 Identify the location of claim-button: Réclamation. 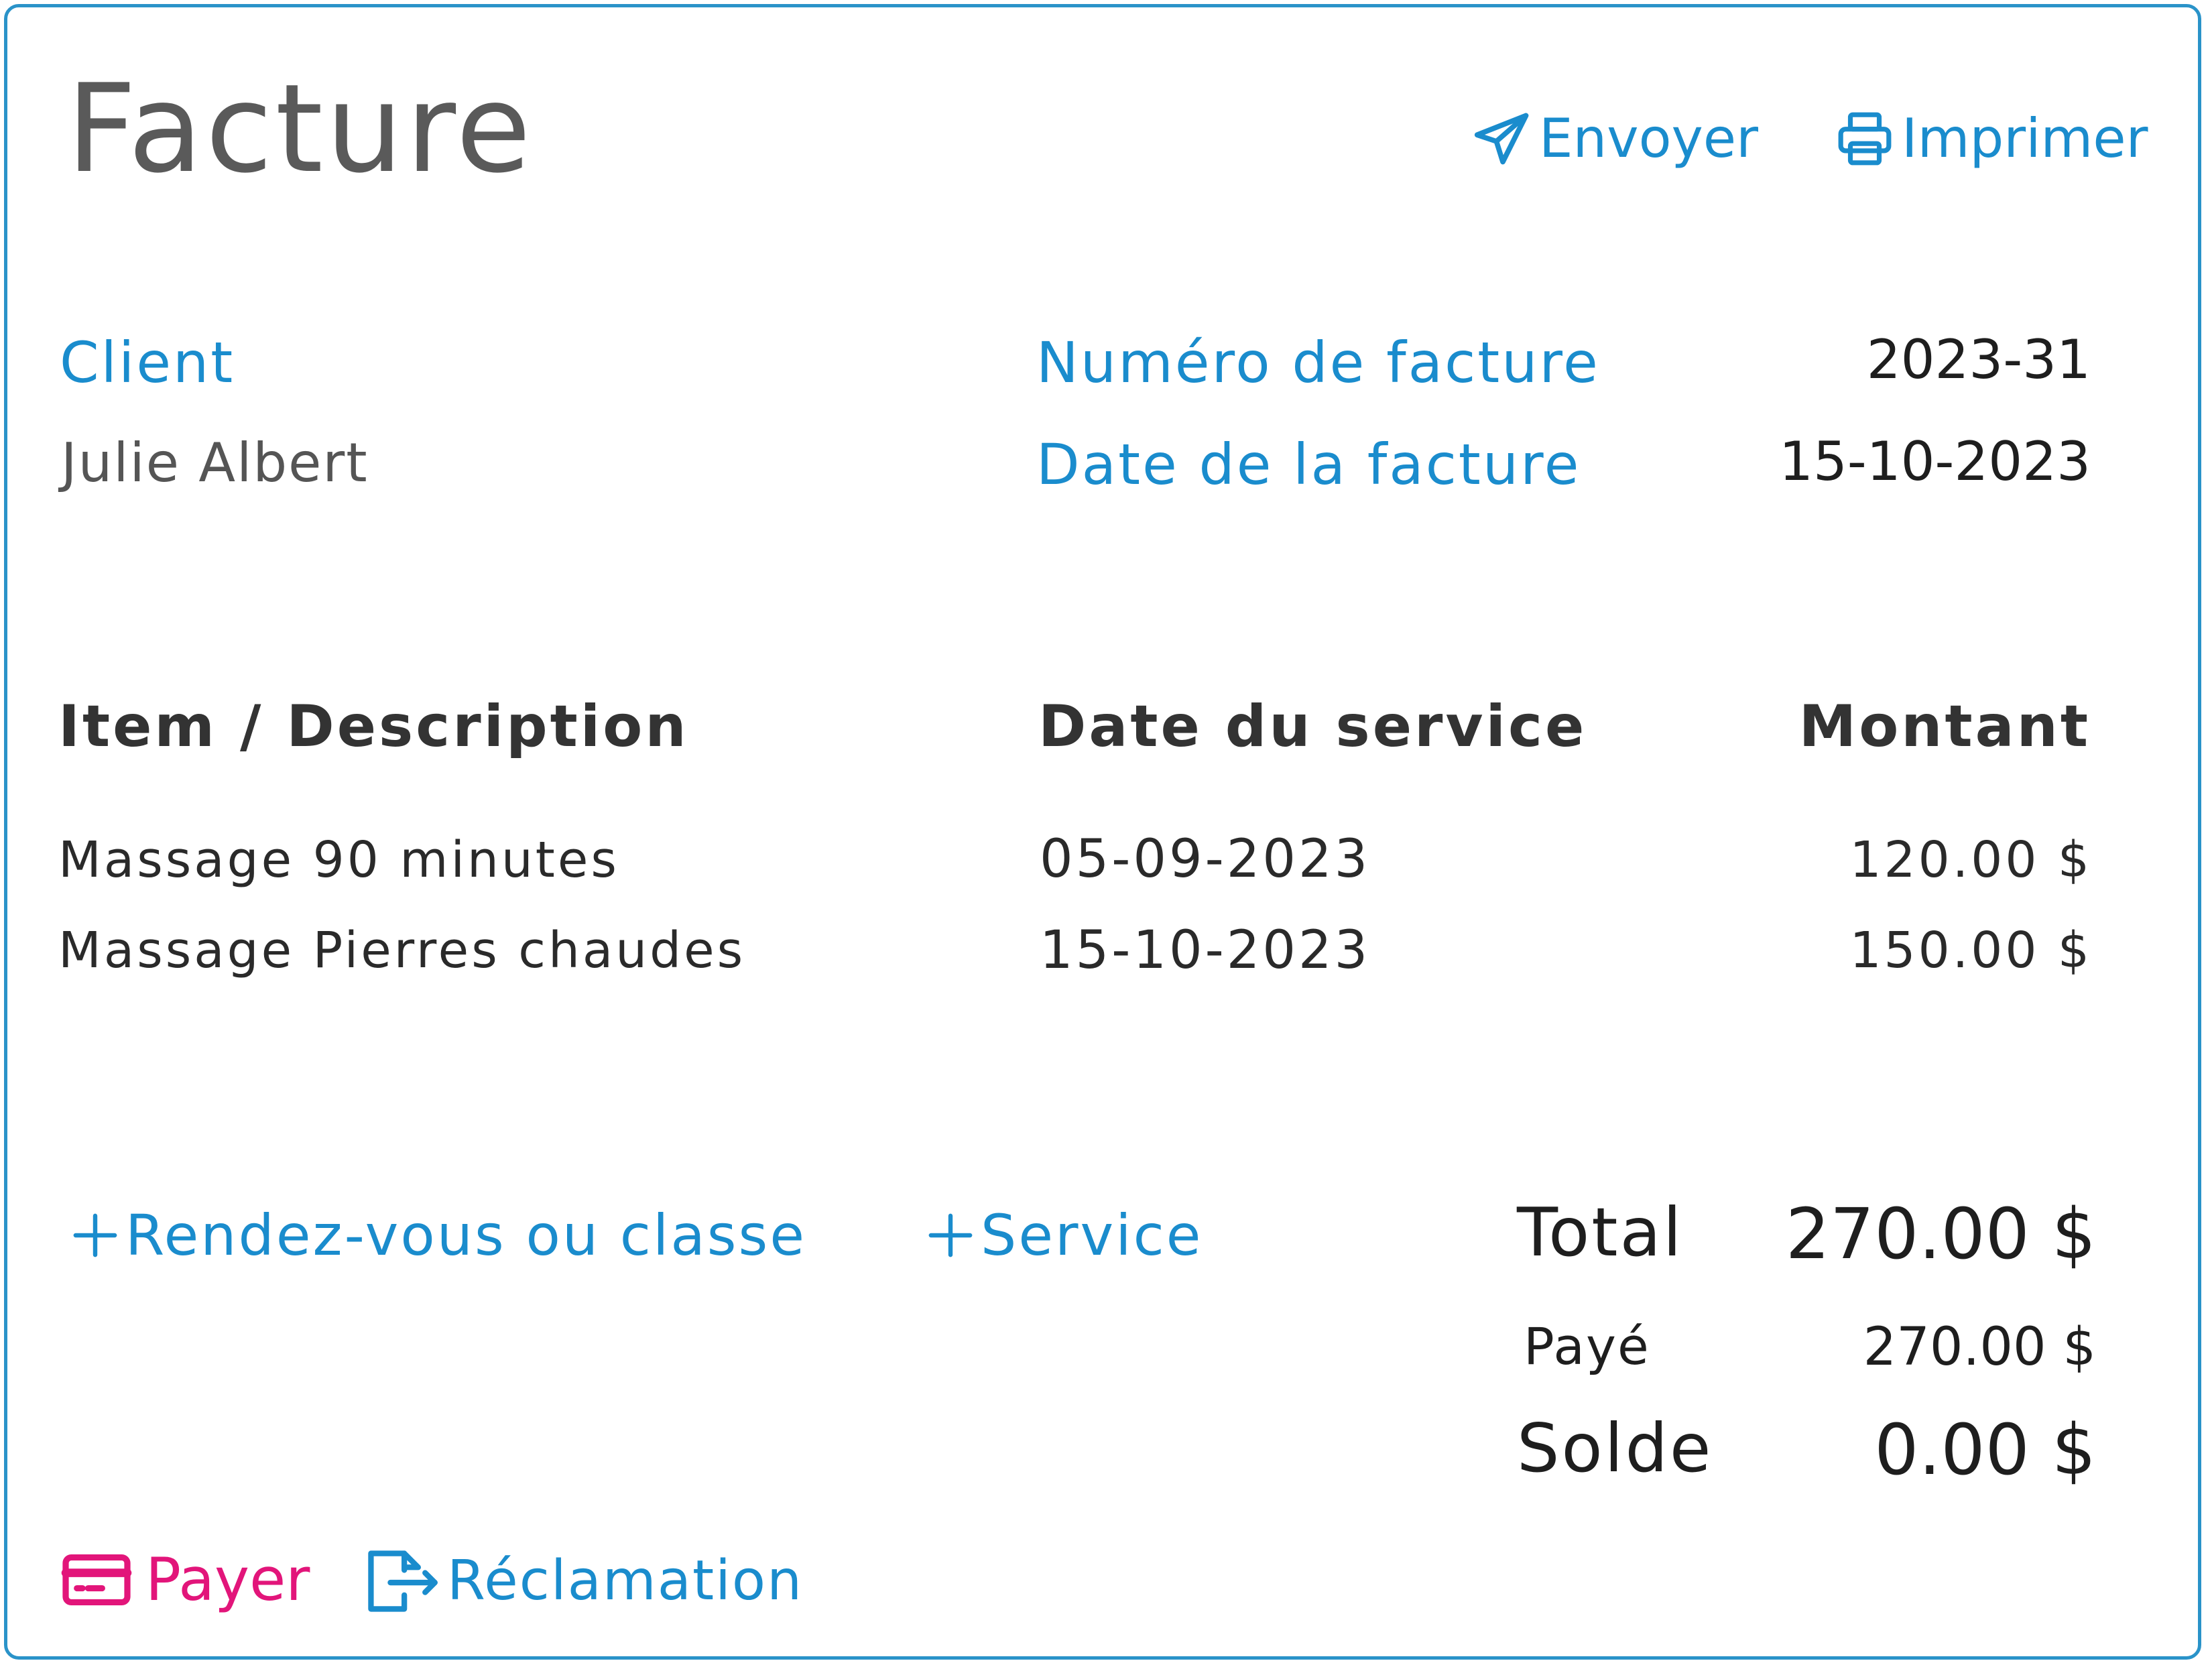
(583, 1581).